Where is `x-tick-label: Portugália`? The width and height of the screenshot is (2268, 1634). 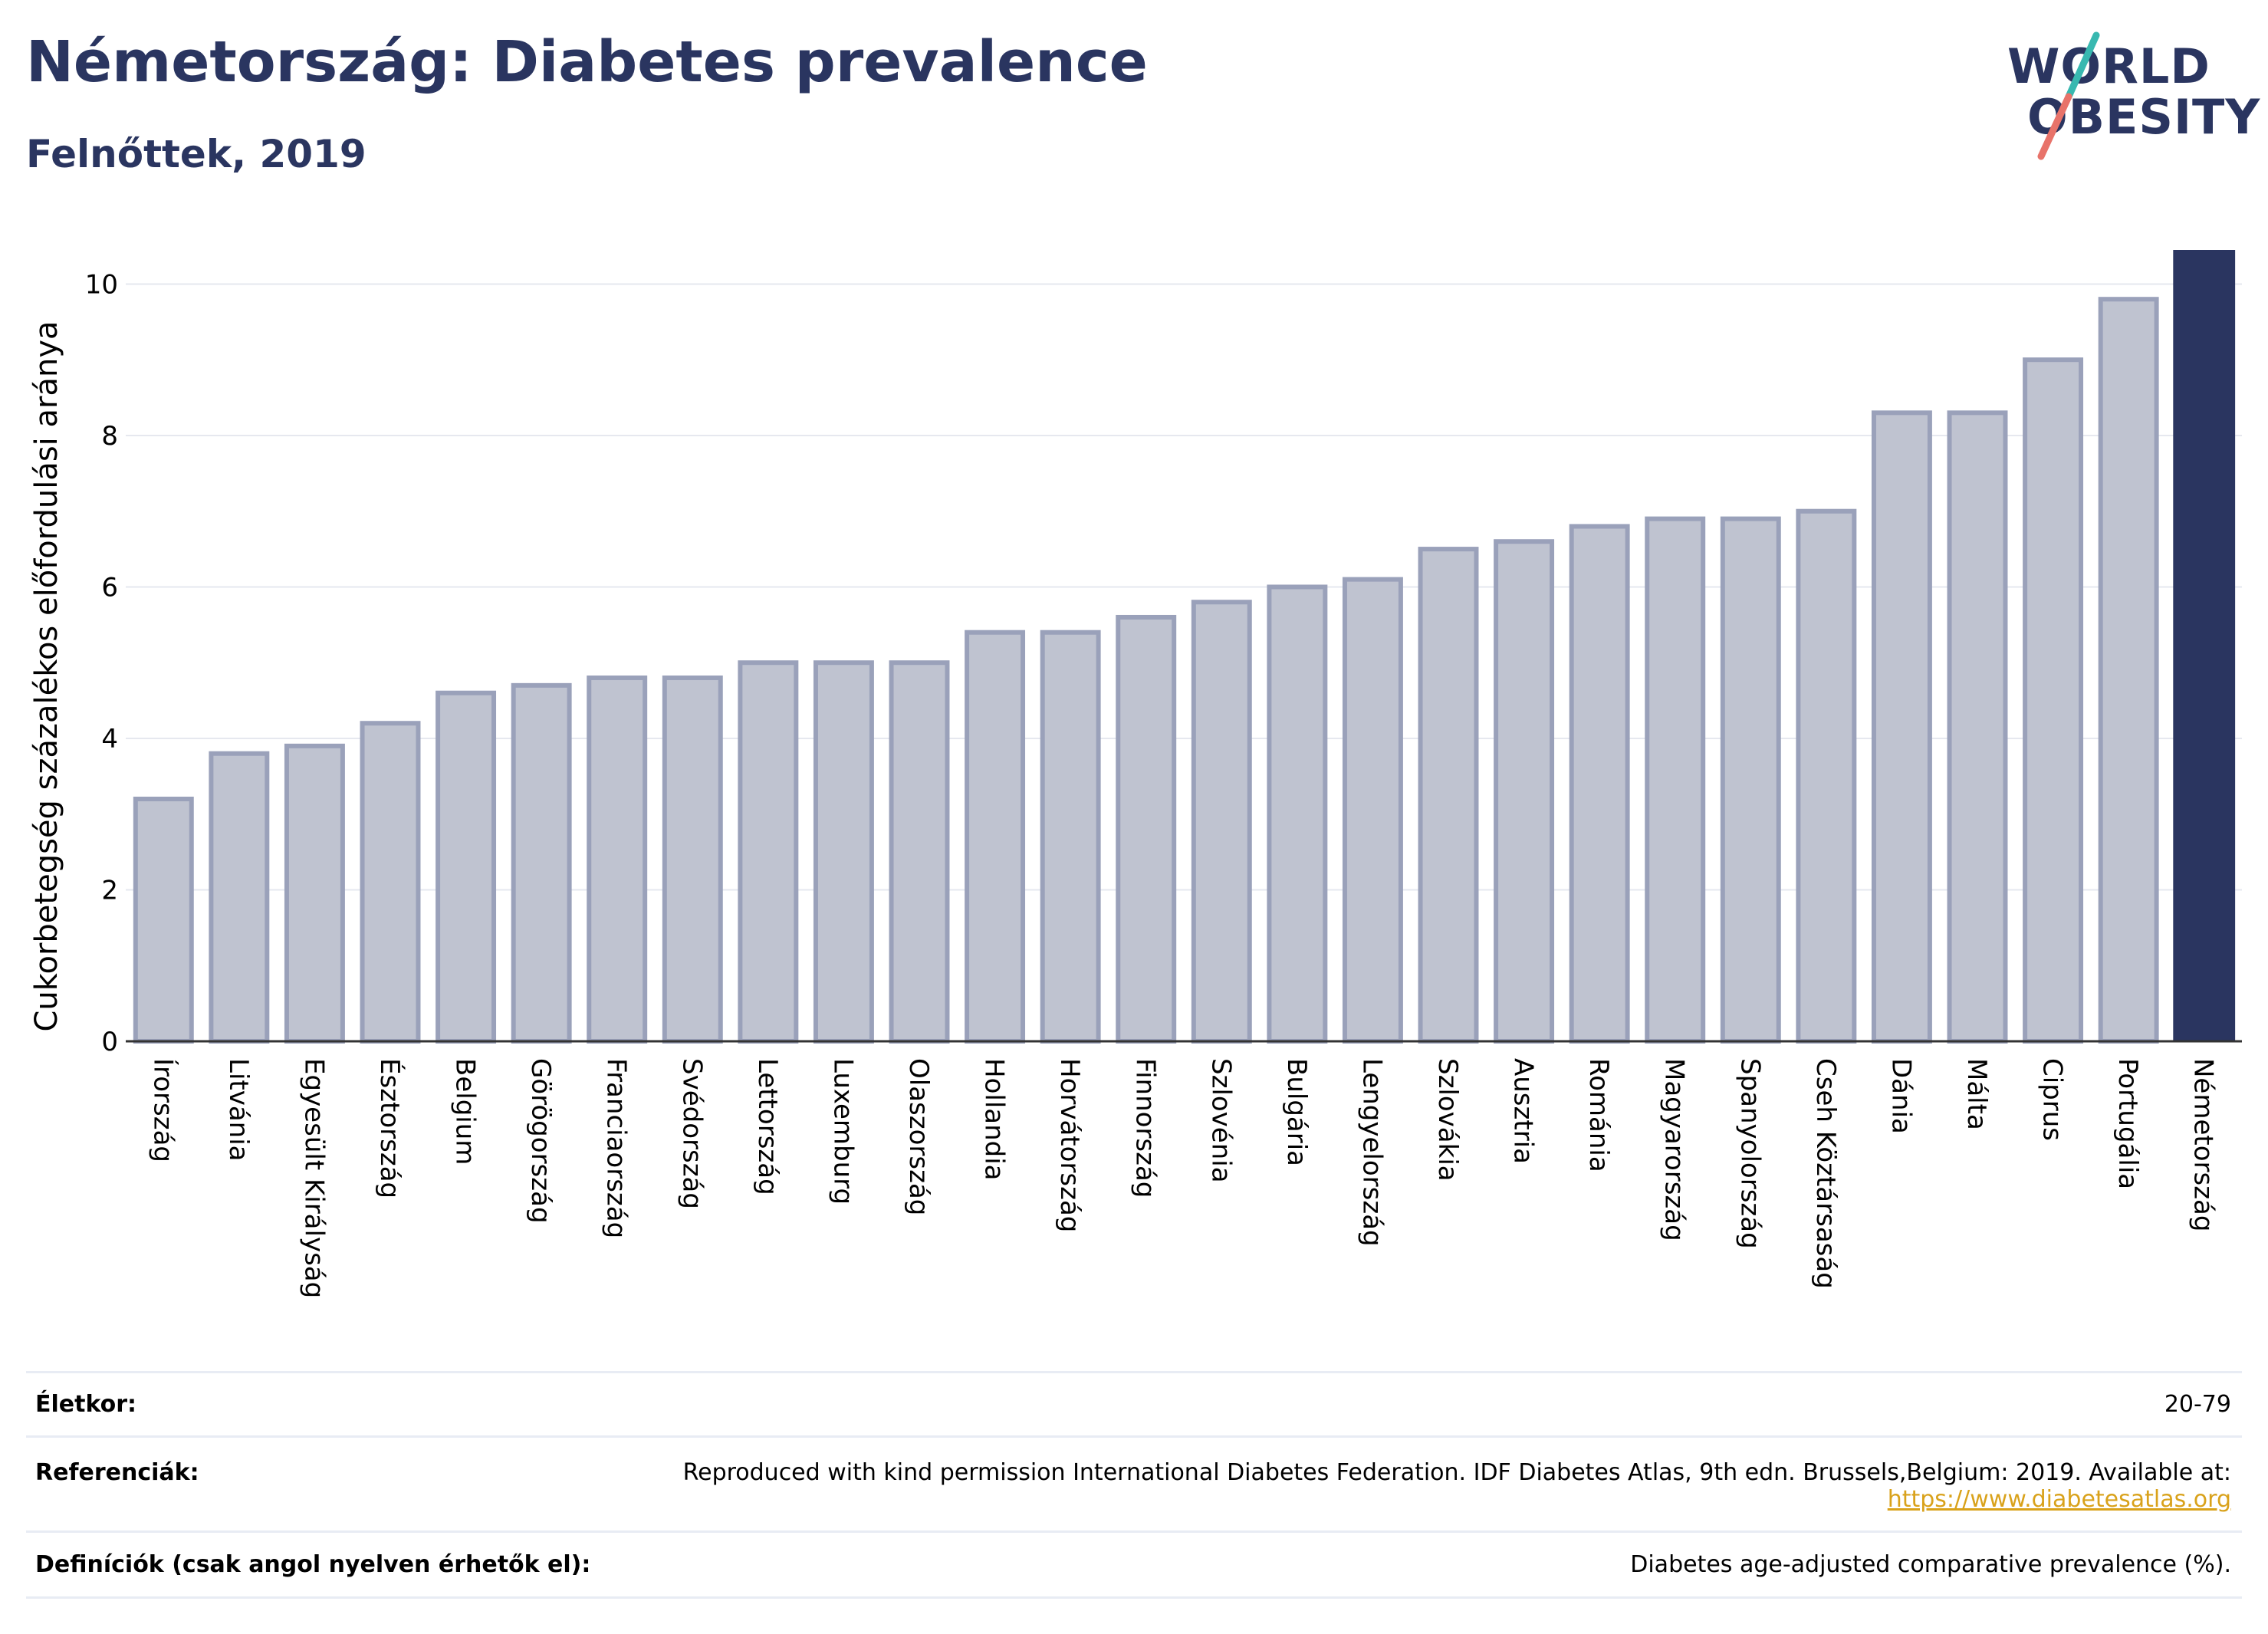
x-tick-label: Portugália is located at coordinates (2127, 1124).